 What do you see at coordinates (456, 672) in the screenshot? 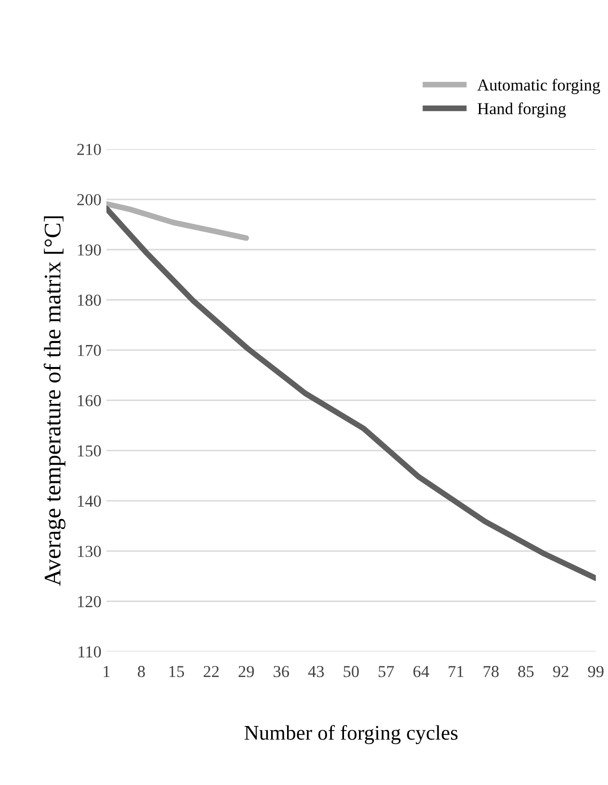
I see `x-tick-label: 71` at bounding box center [456, 672].